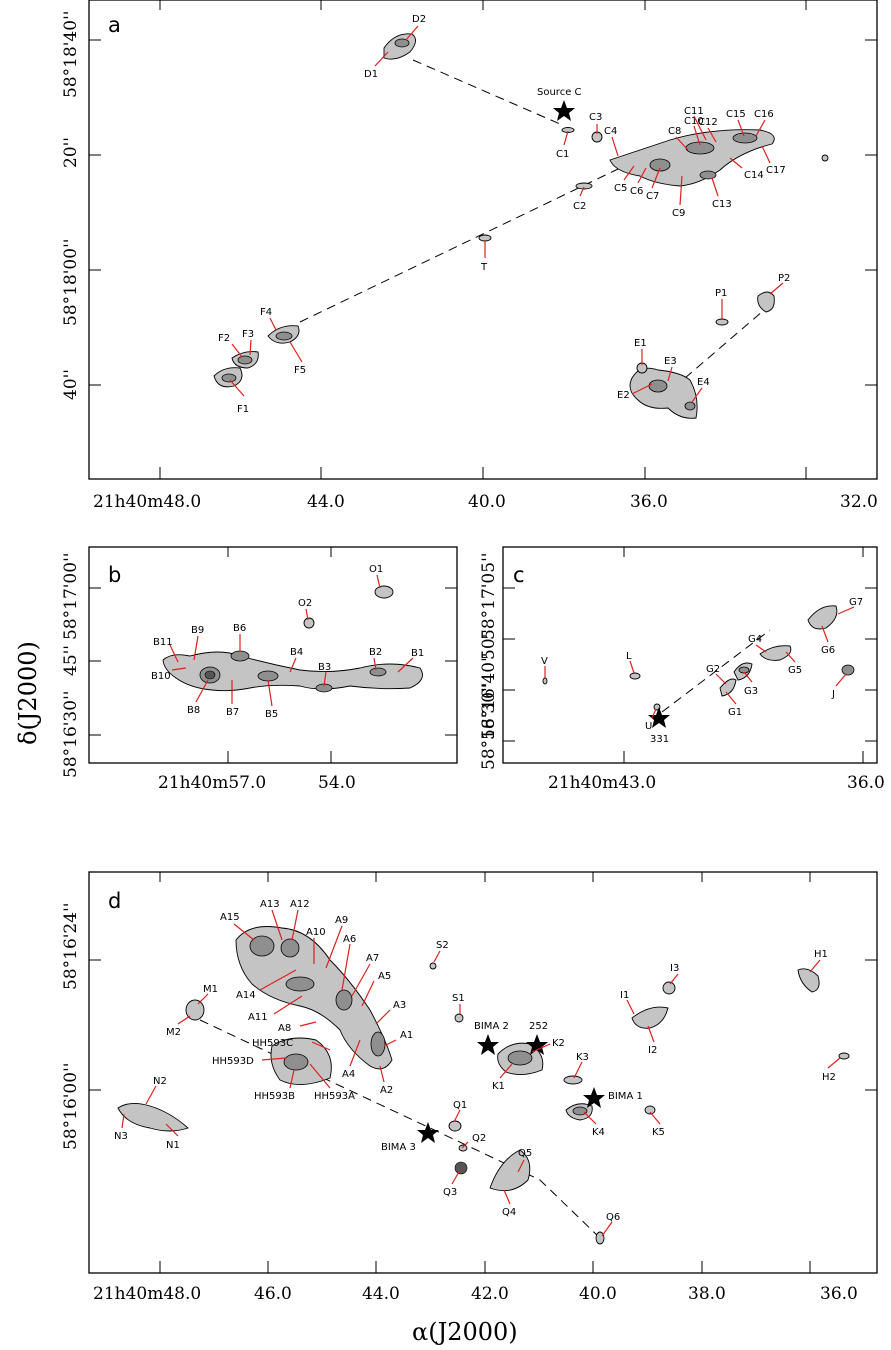  Describe the element at coordinates (624, 995) in the screenshot. I see `label-I1: I1` at that location.